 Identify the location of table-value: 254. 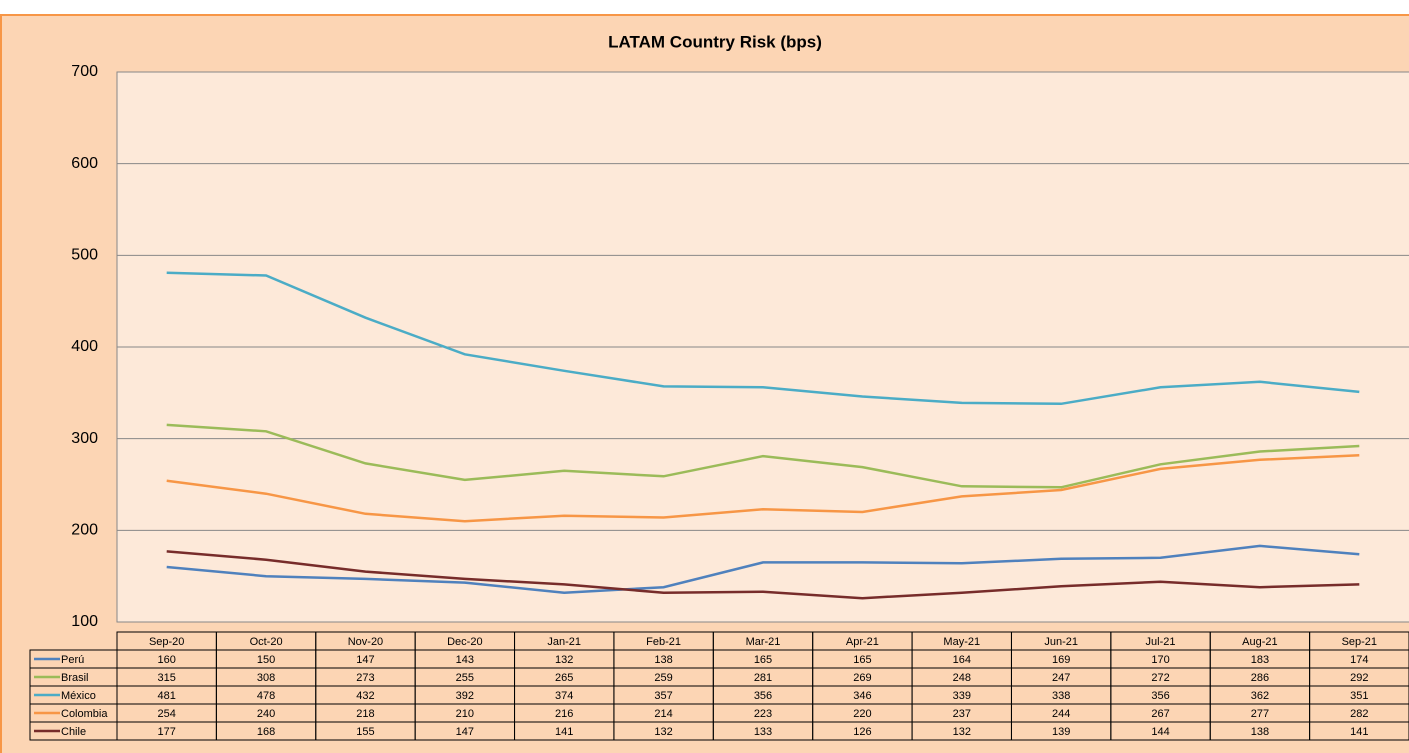
(167, 714).